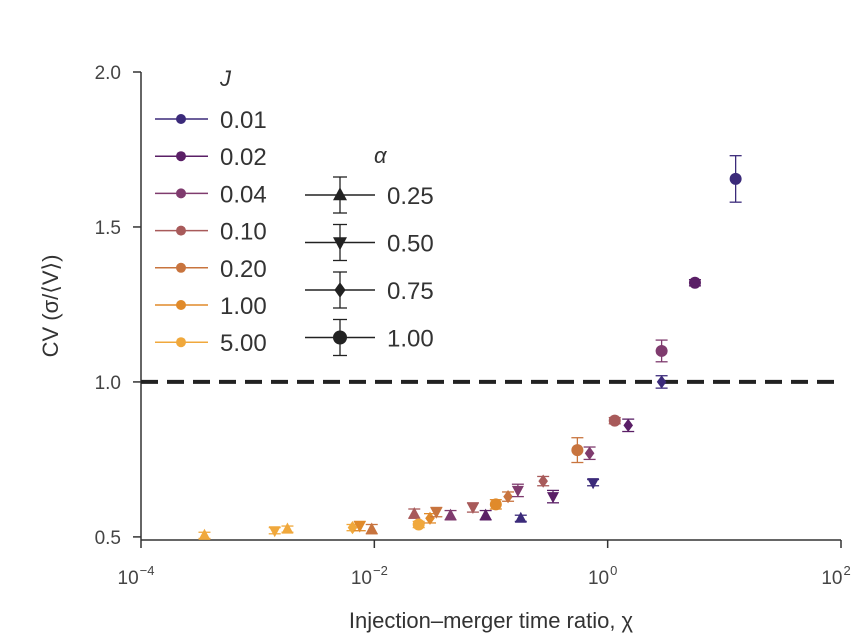  I want to click on legend-alpha-label: 0.50, so click(410, 244).